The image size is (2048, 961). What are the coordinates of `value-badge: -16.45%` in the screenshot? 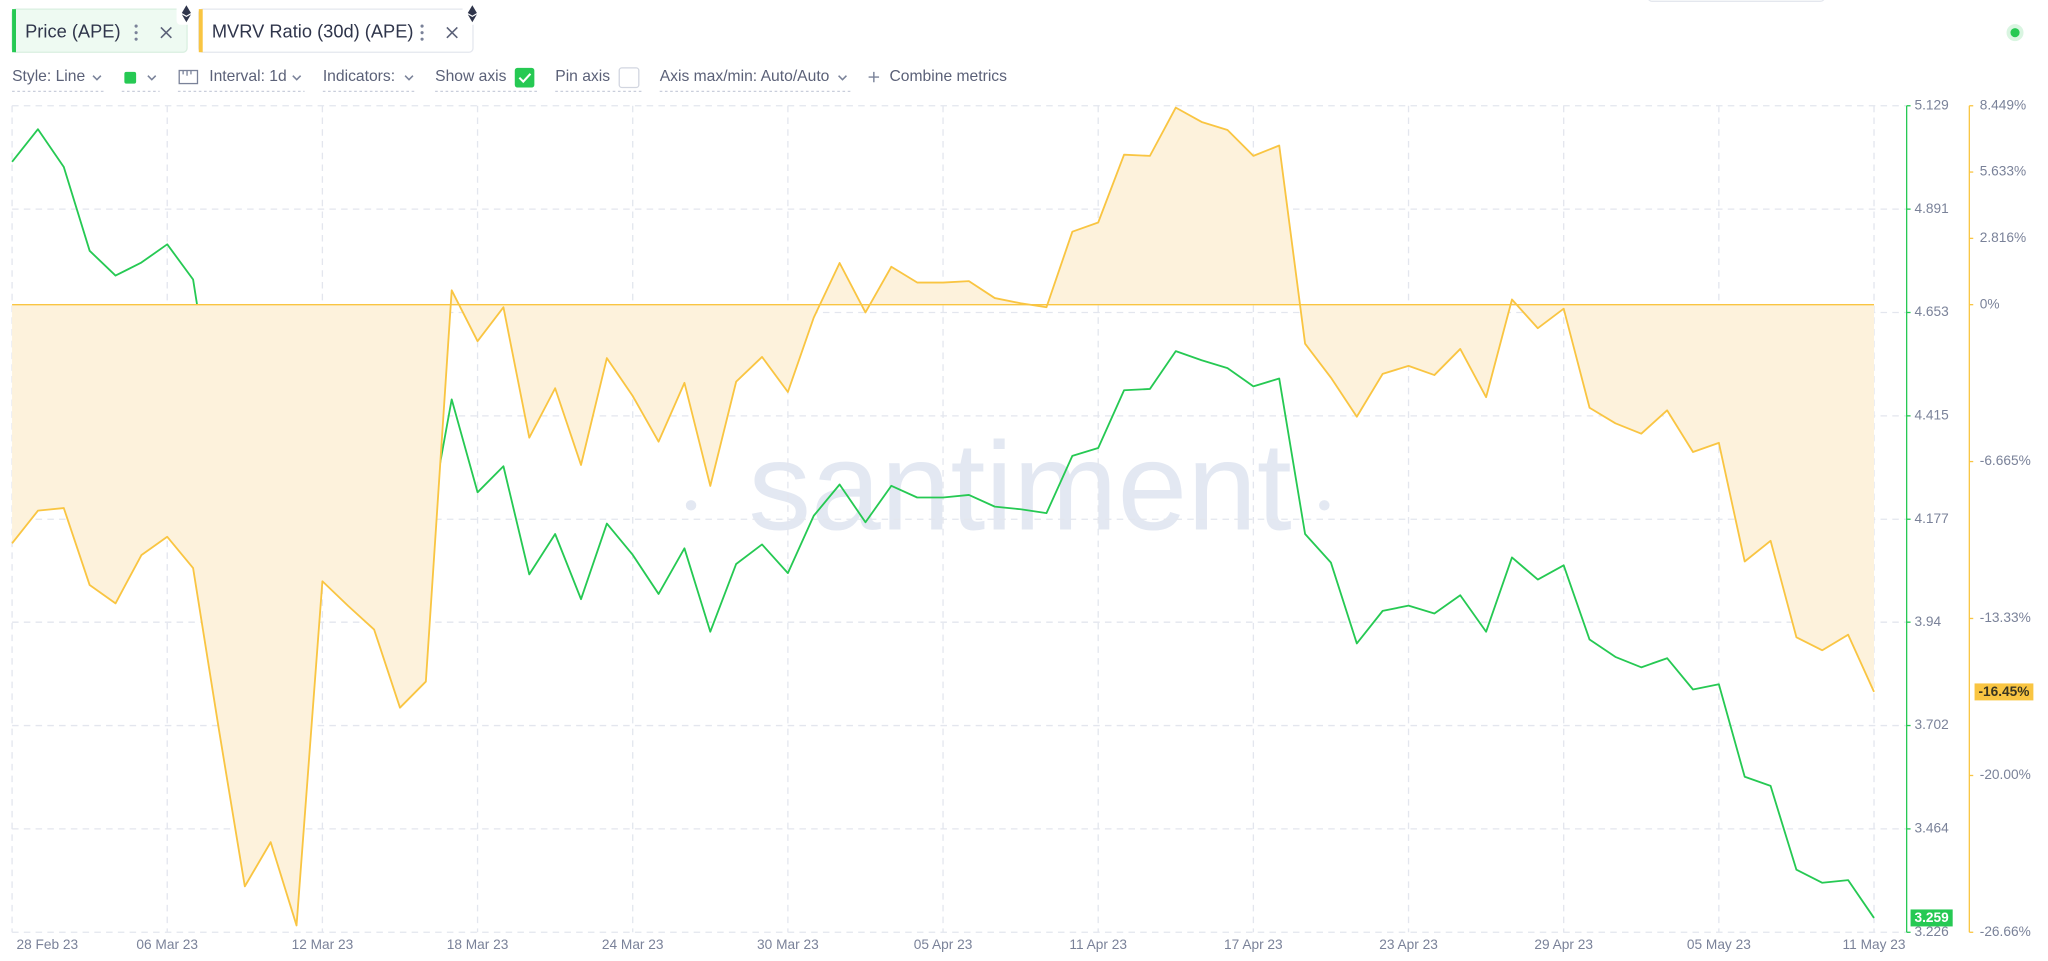 It's located at (2004, 692).